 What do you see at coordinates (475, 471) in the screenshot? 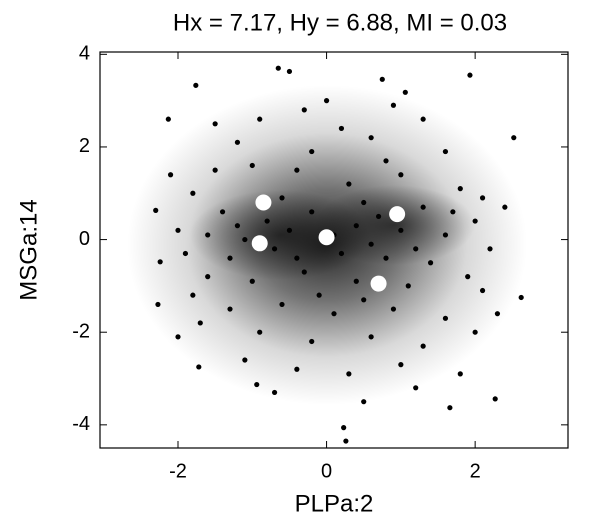
I see `x-tick-label: 2` at bounding box center [475, 471].